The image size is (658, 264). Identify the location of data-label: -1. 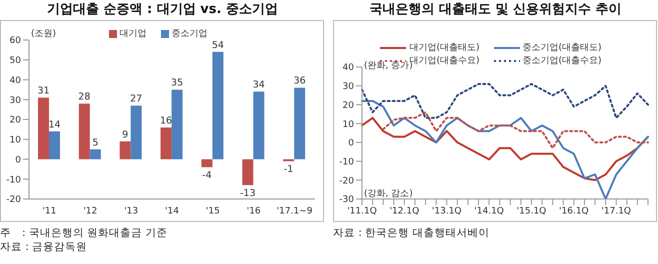
(289, 170).